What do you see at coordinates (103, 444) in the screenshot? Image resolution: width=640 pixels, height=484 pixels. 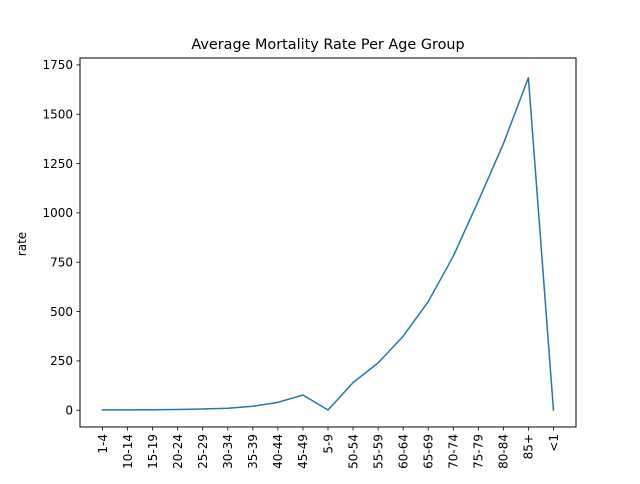 I see `x-tick-label: 1-4` at bounding box center [103, 444].